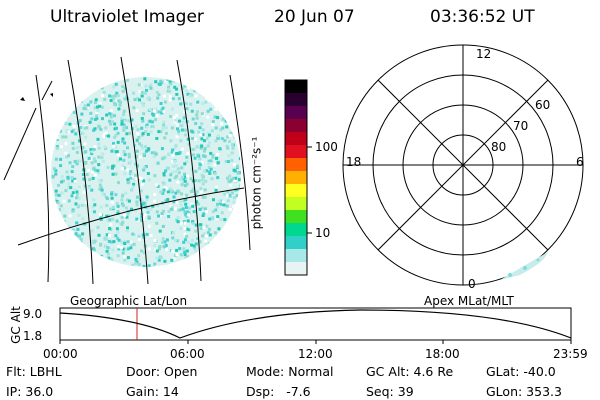 This screenshot has width=600, height=400. I want to click on lat-label-70: 70, so click(521, 126).